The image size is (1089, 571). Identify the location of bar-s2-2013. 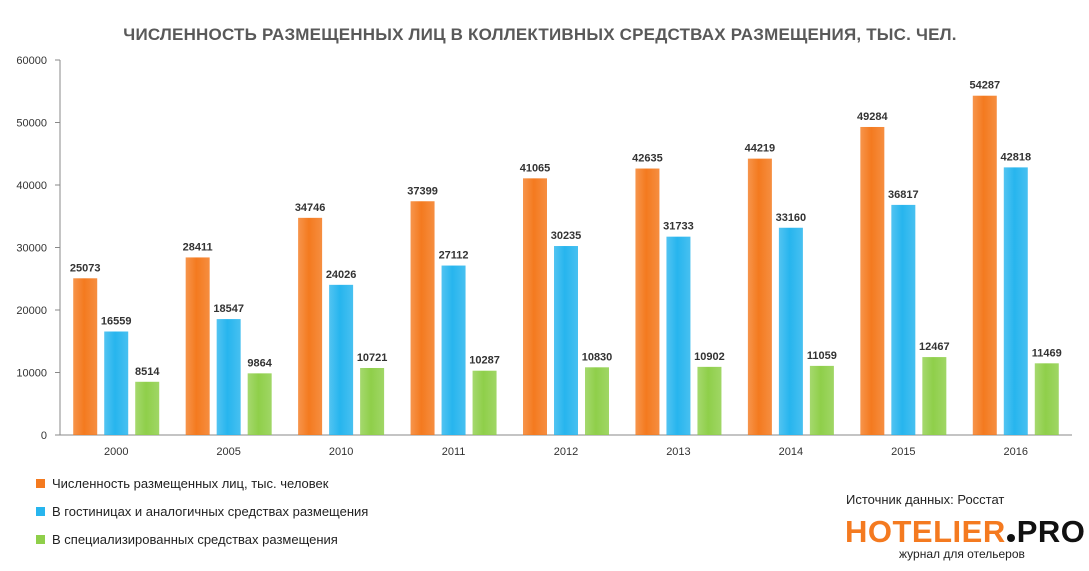
(709, 400).